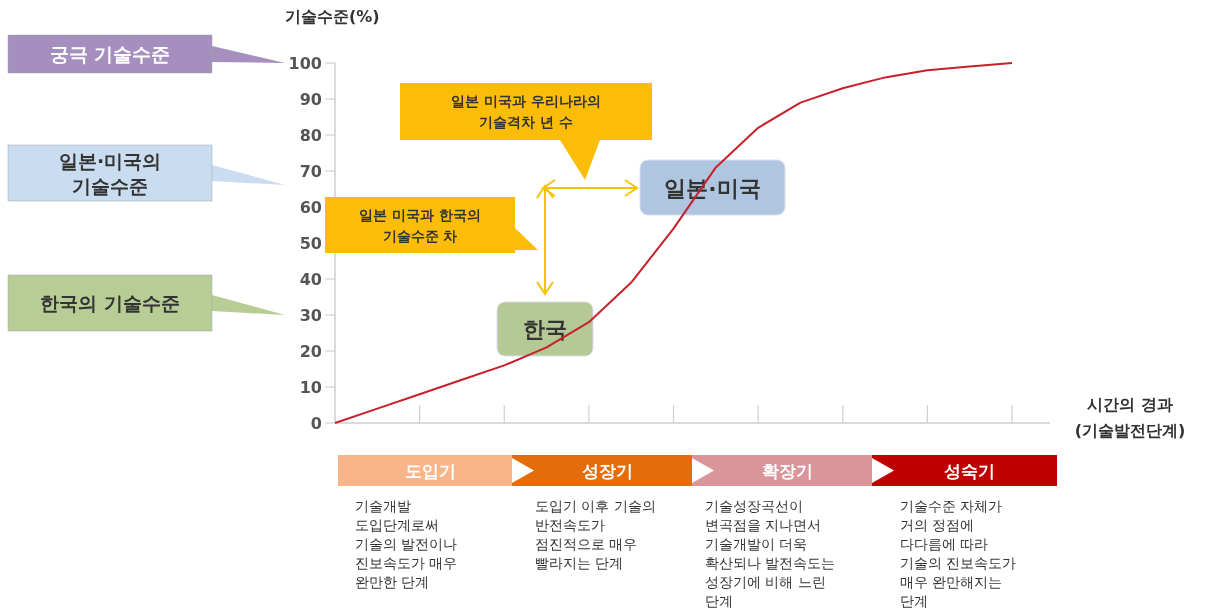 The image size is (1208, 615). What do you see at coordinates (595, 534) in the screenshot?
I see `text: 도입기 이후 기술의 반전속도가 점진적으로 매우 빨라지는 단계` at bounding box center [595, 534].